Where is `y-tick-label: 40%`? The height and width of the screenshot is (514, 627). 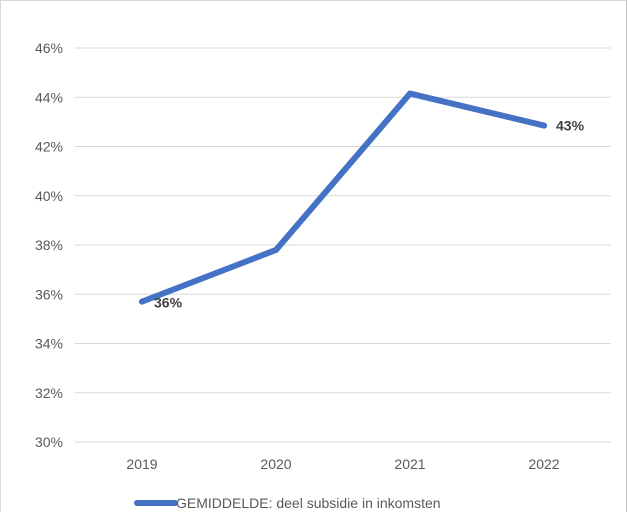
y-tick-label: 40% is located at coordinates (49, 196).